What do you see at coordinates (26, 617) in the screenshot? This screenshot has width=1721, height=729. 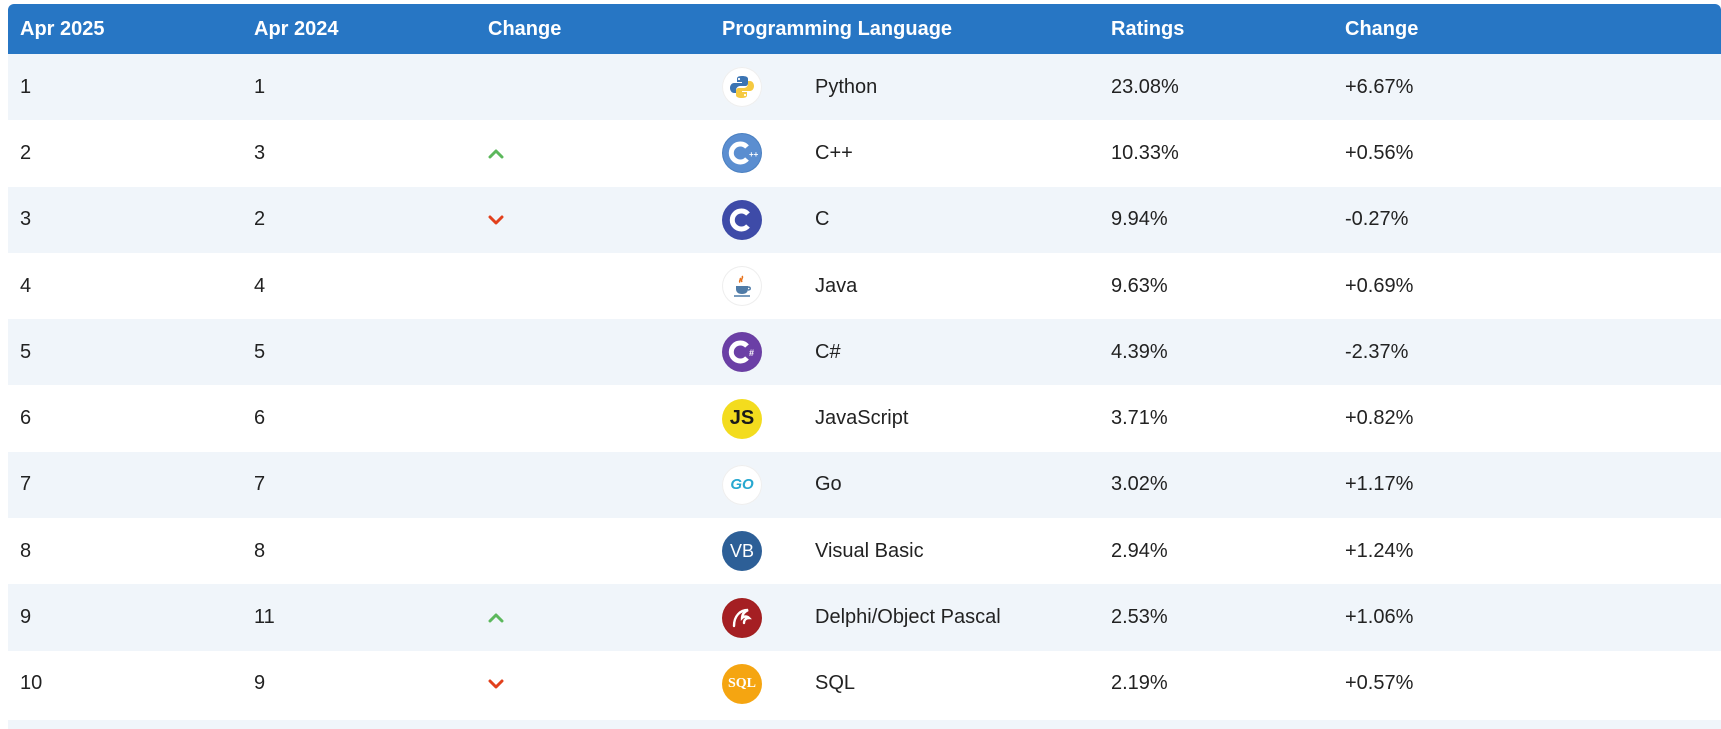 I see `current-rank: 9` at bounding box center [26, 617].